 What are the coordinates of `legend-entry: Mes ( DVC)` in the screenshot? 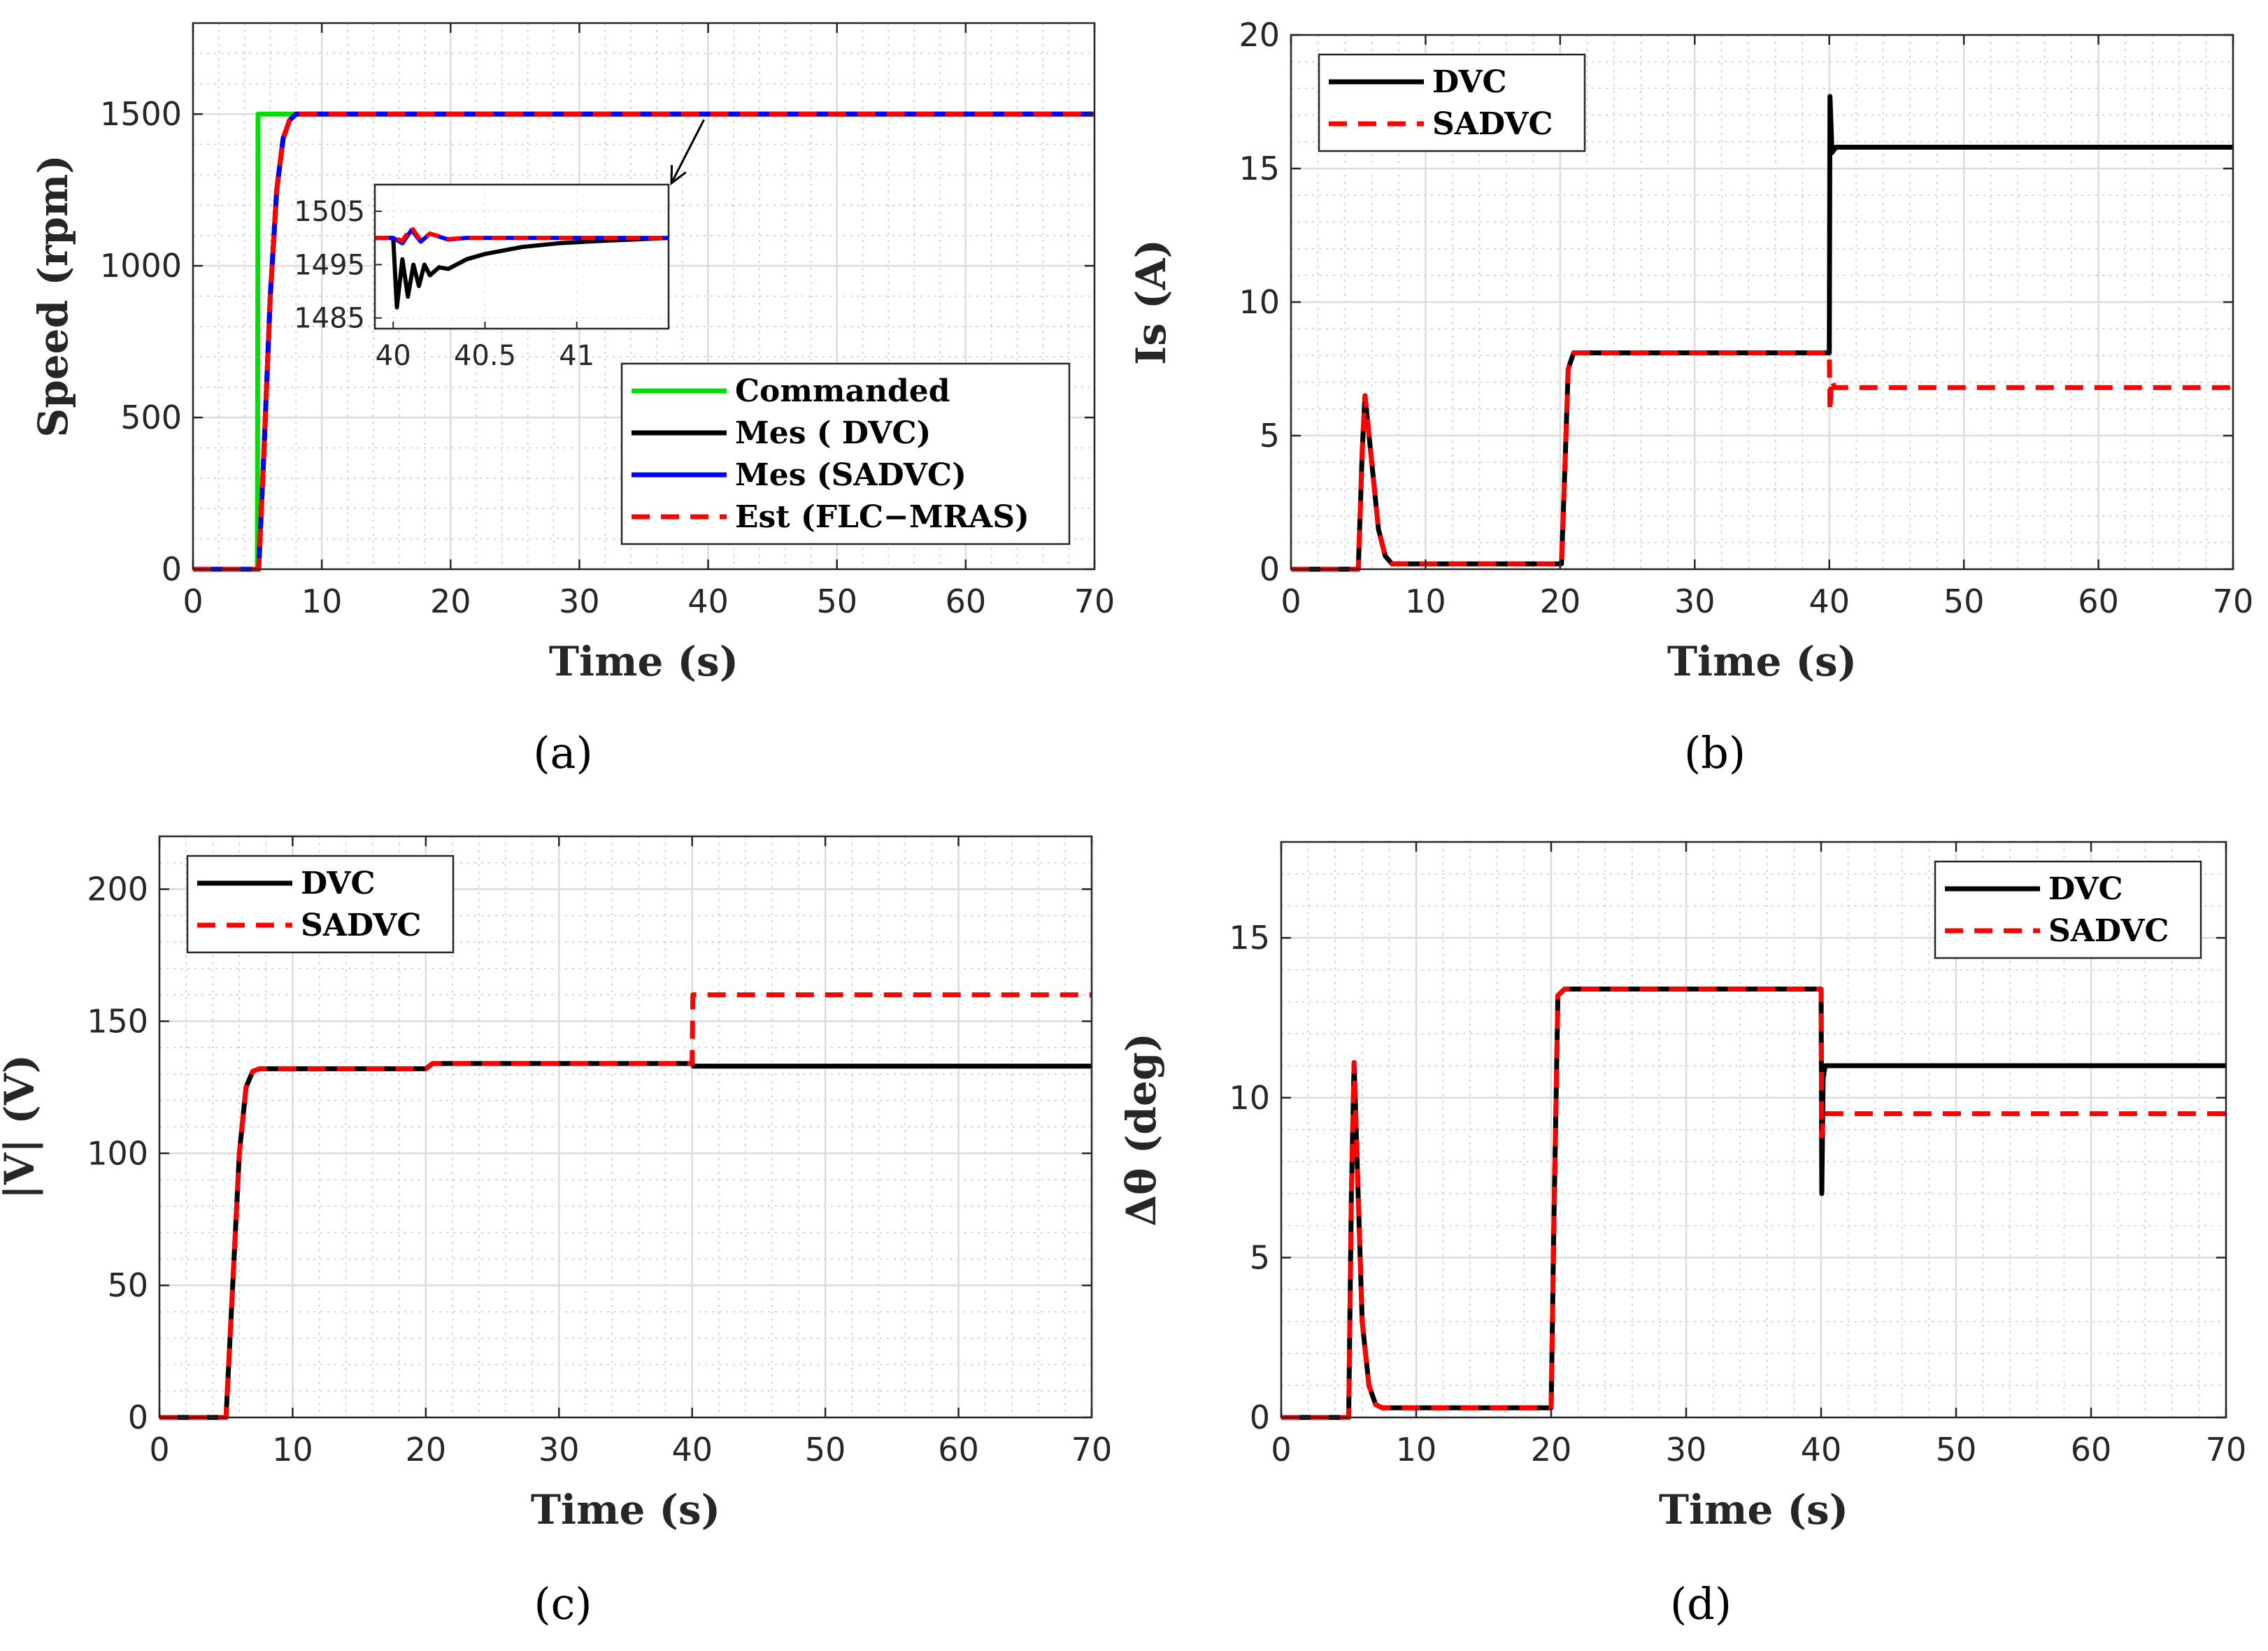 It's located at (833, 433).